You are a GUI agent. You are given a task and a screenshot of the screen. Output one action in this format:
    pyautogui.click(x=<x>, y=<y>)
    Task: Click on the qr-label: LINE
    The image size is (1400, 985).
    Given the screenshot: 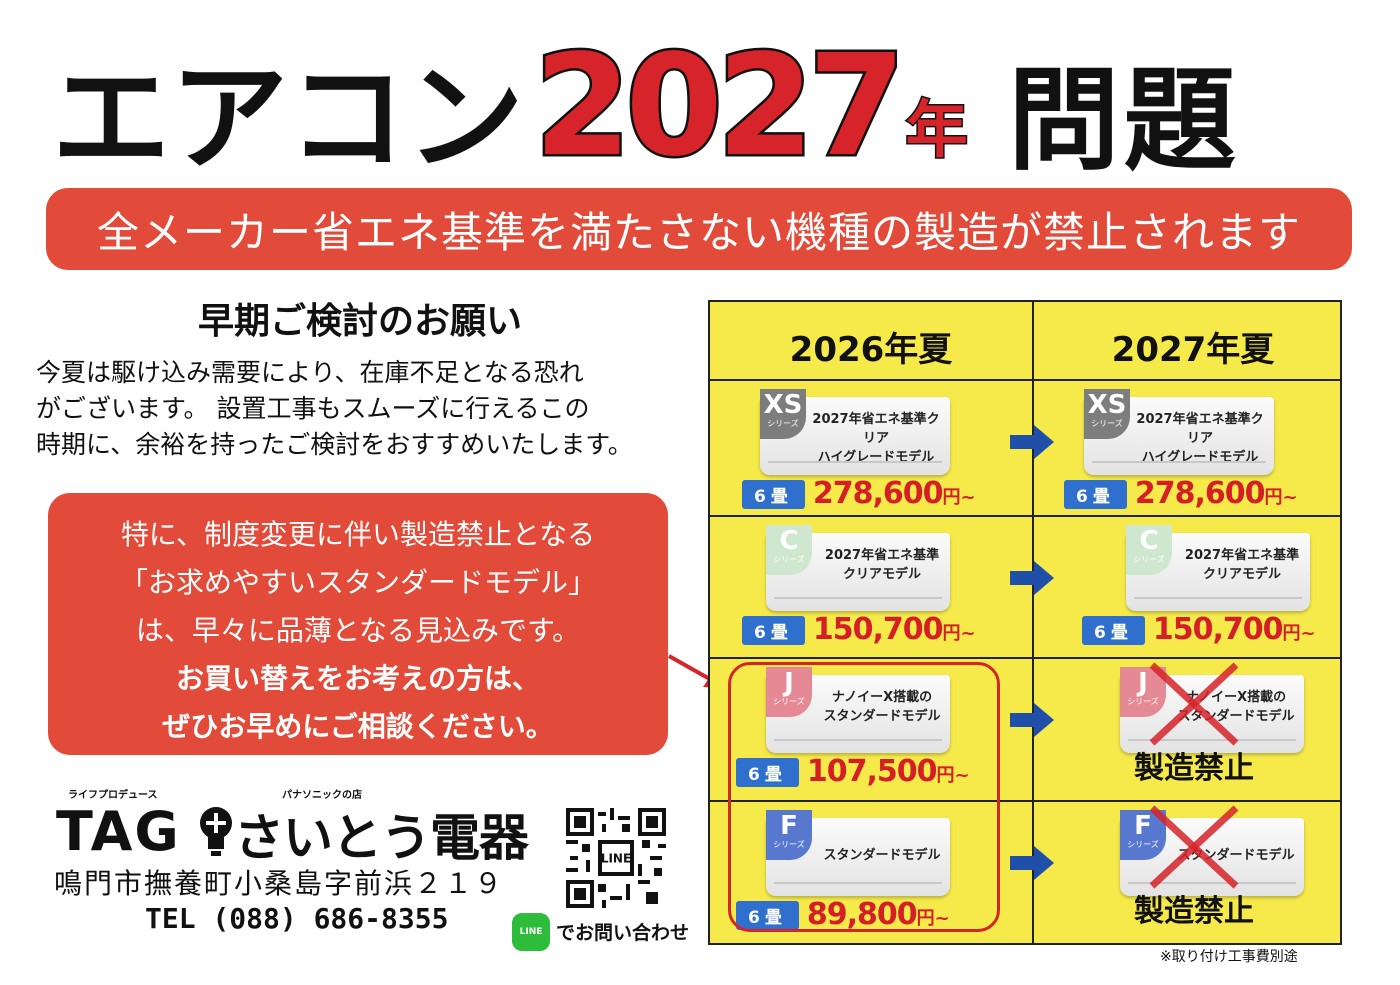 What is the action you would take?
    pyautogui.click(x=616, y=858)
    